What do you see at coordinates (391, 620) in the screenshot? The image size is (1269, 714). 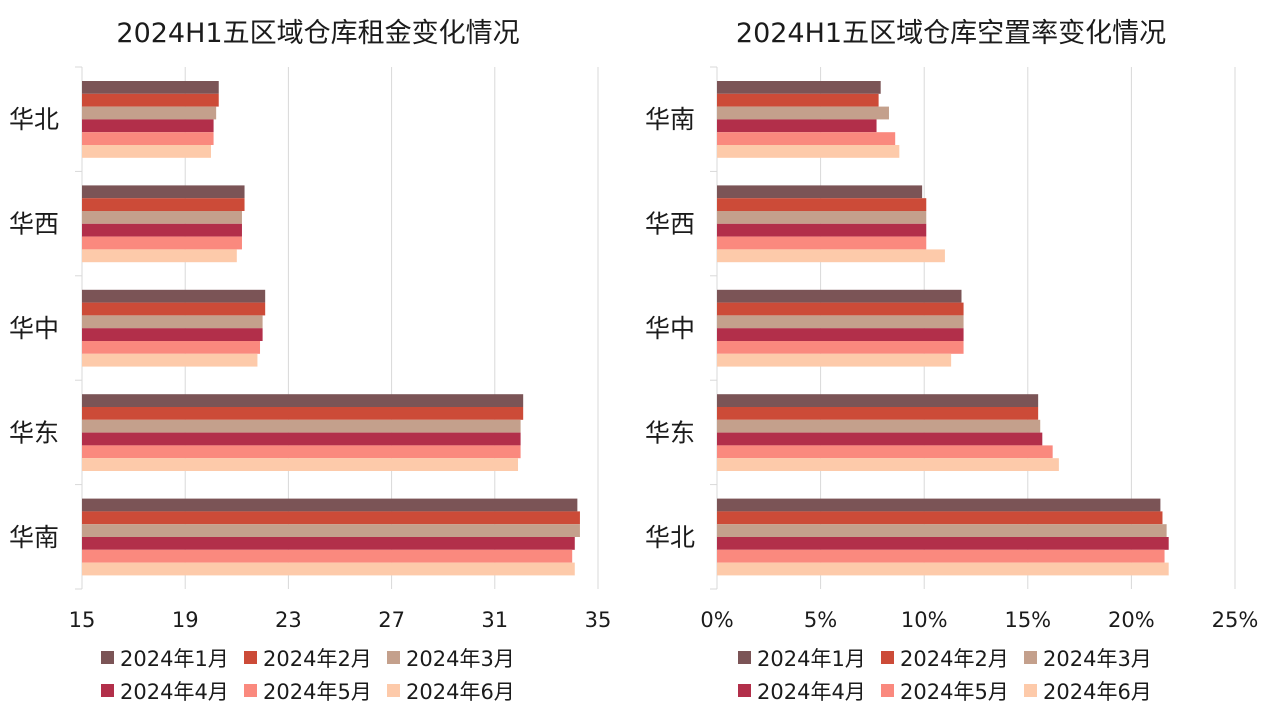 I see `rent-x-tick-label: 27` at bounding box center [391, 620].